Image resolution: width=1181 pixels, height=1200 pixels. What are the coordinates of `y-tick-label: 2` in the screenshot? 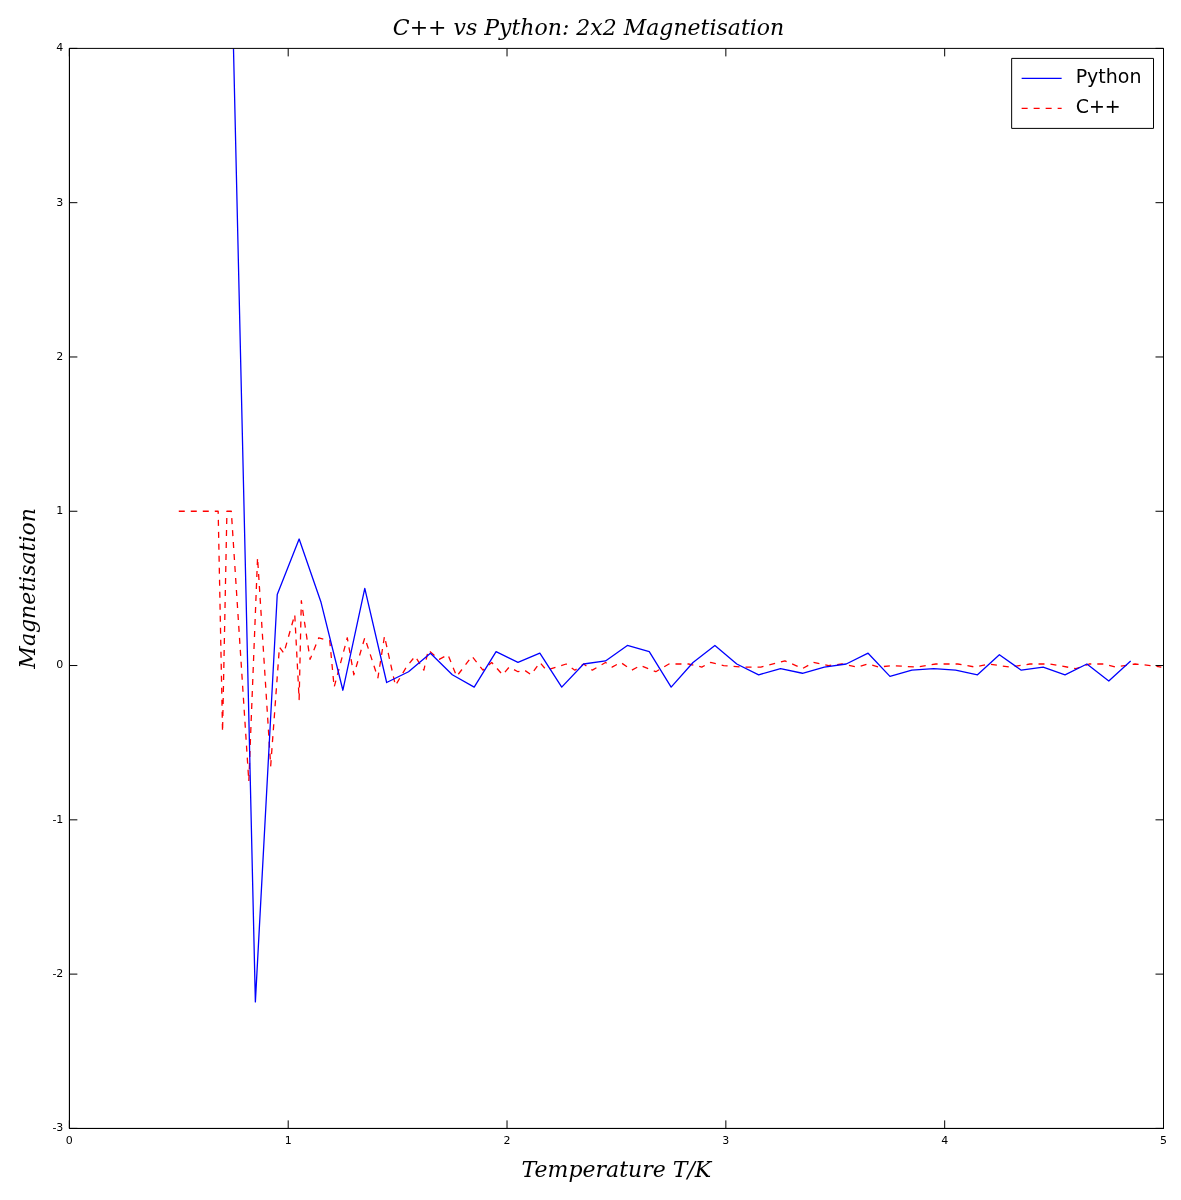 It's located at (60, 356).